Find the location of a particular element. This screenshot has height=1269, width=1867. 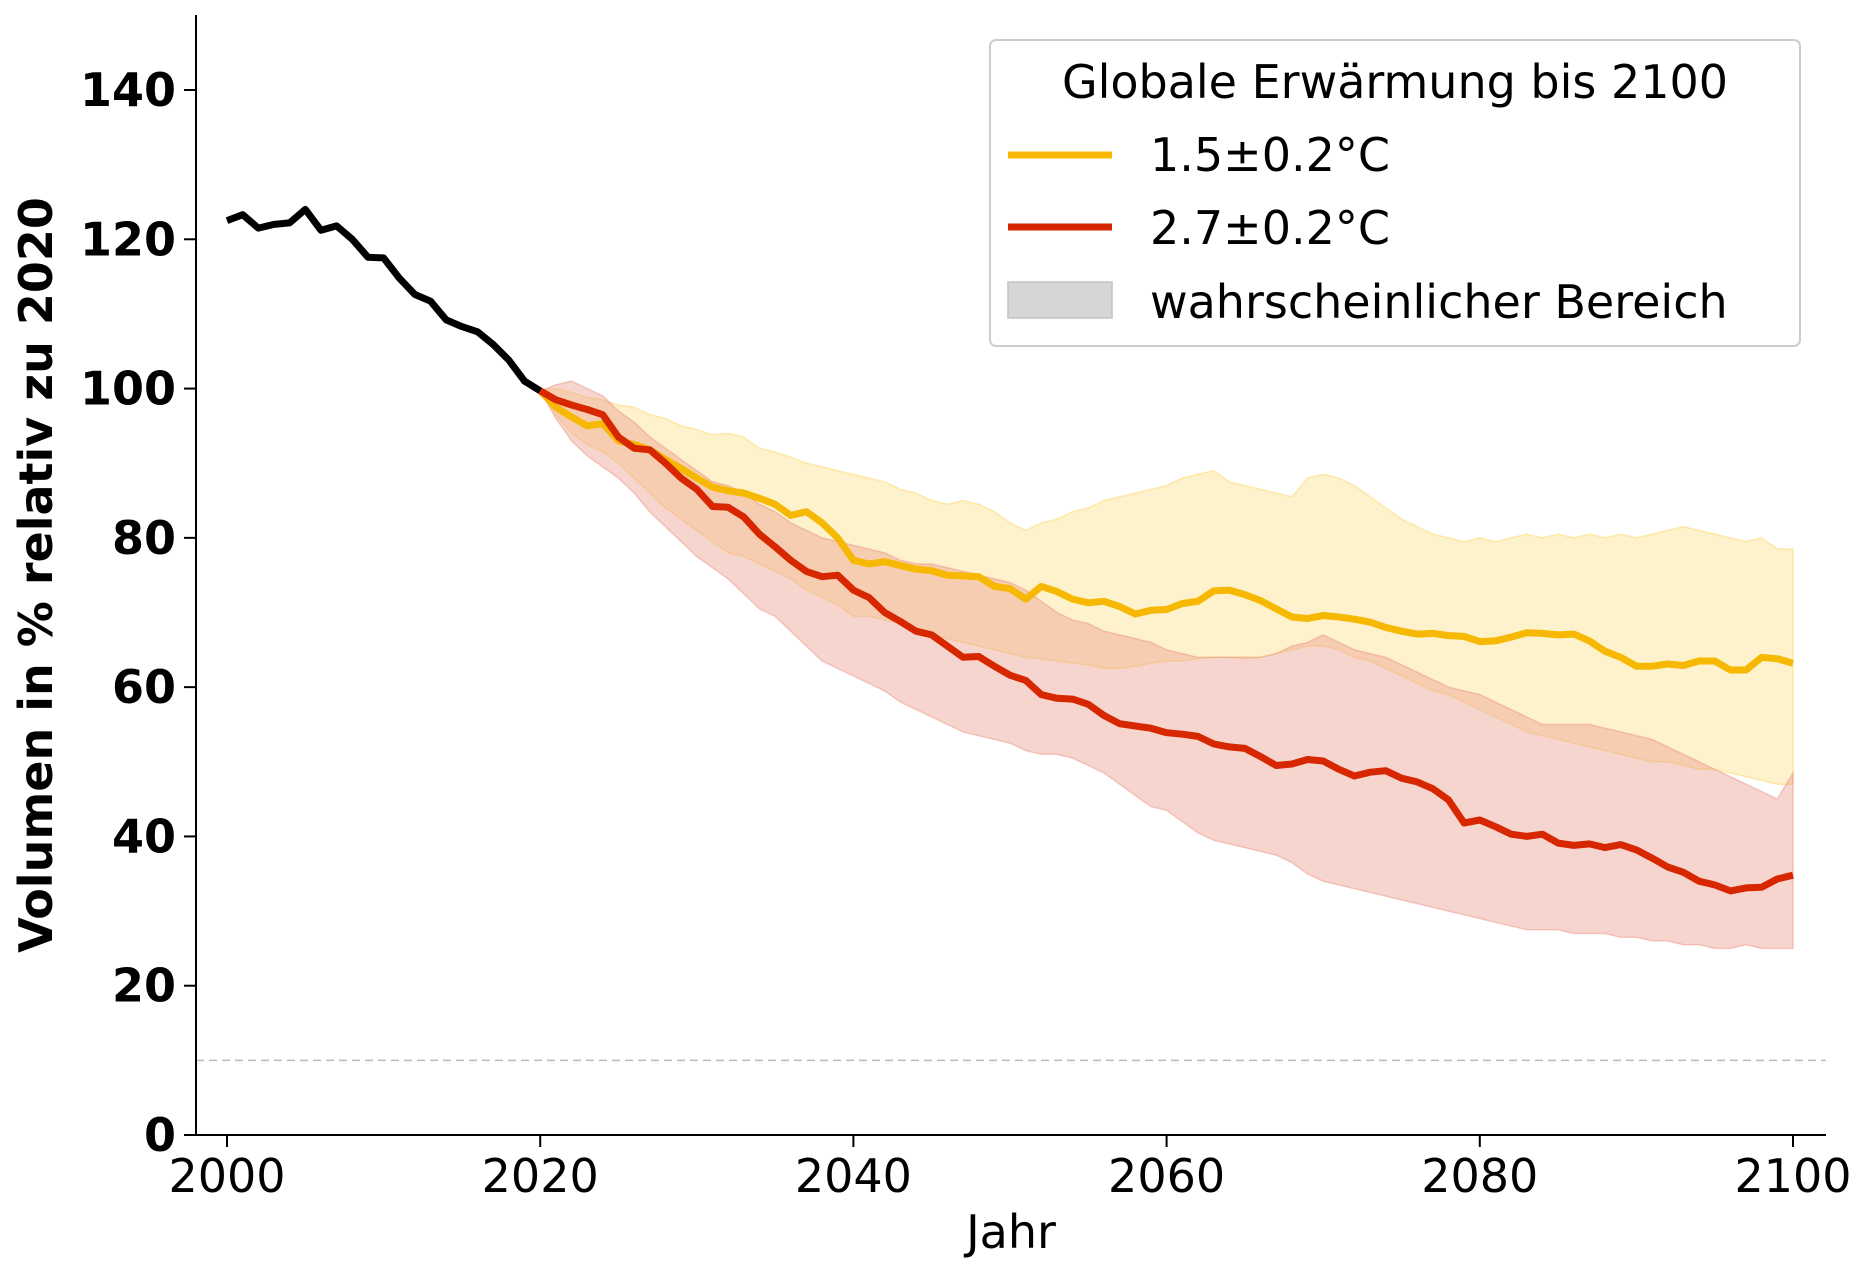

x-tick-label: 2080 is located at coordinates (1479, 1176).